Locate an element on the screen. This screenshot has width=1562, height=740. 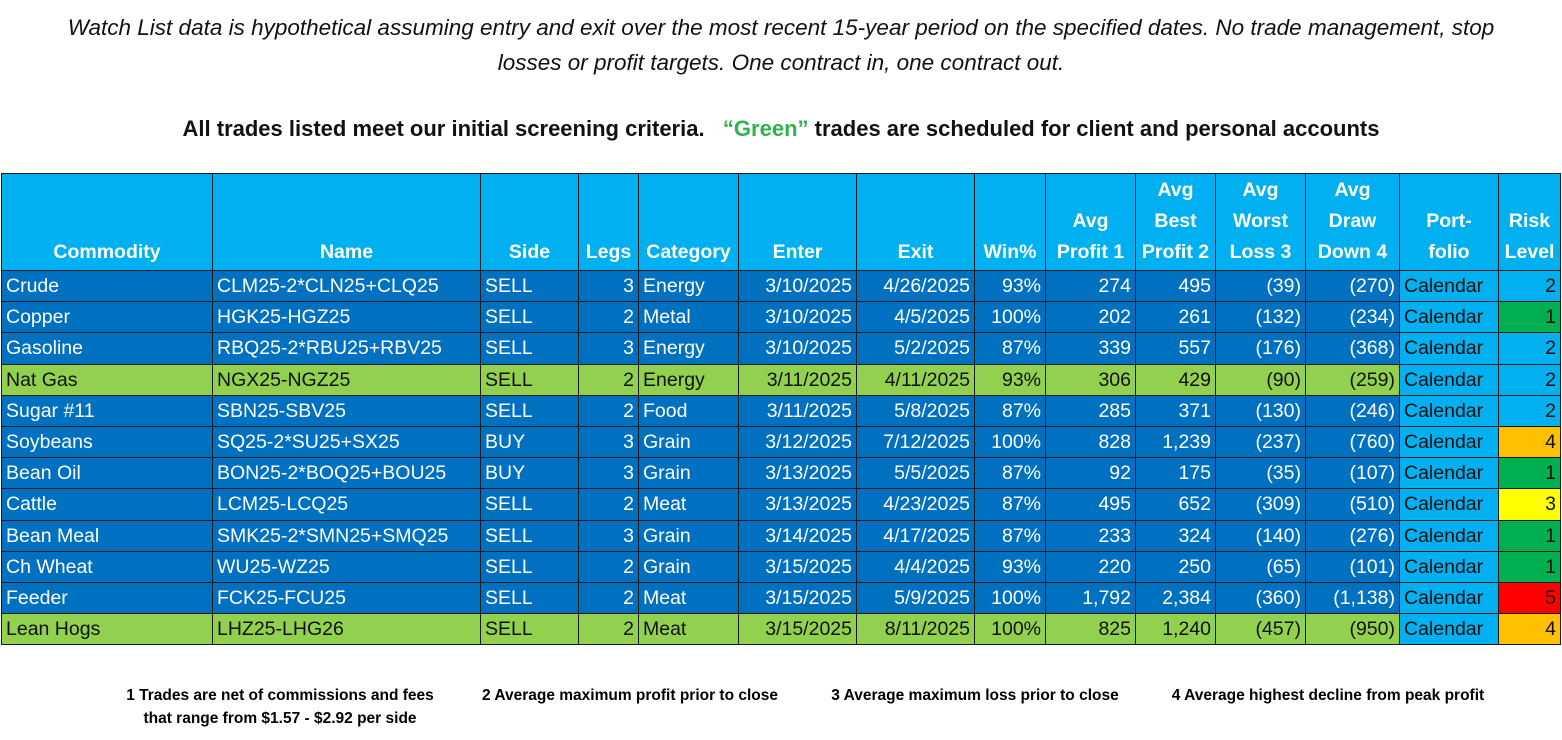
table-cell: 220 is located at coordinates (1090, 566).